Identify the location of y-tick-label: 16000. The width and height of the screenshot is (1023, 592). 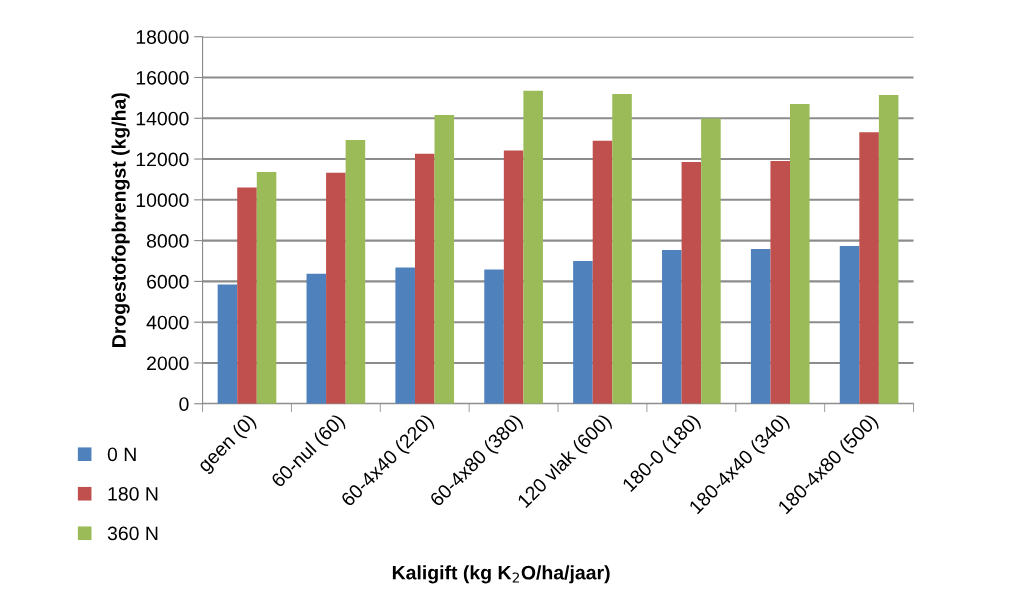
(162, 77).